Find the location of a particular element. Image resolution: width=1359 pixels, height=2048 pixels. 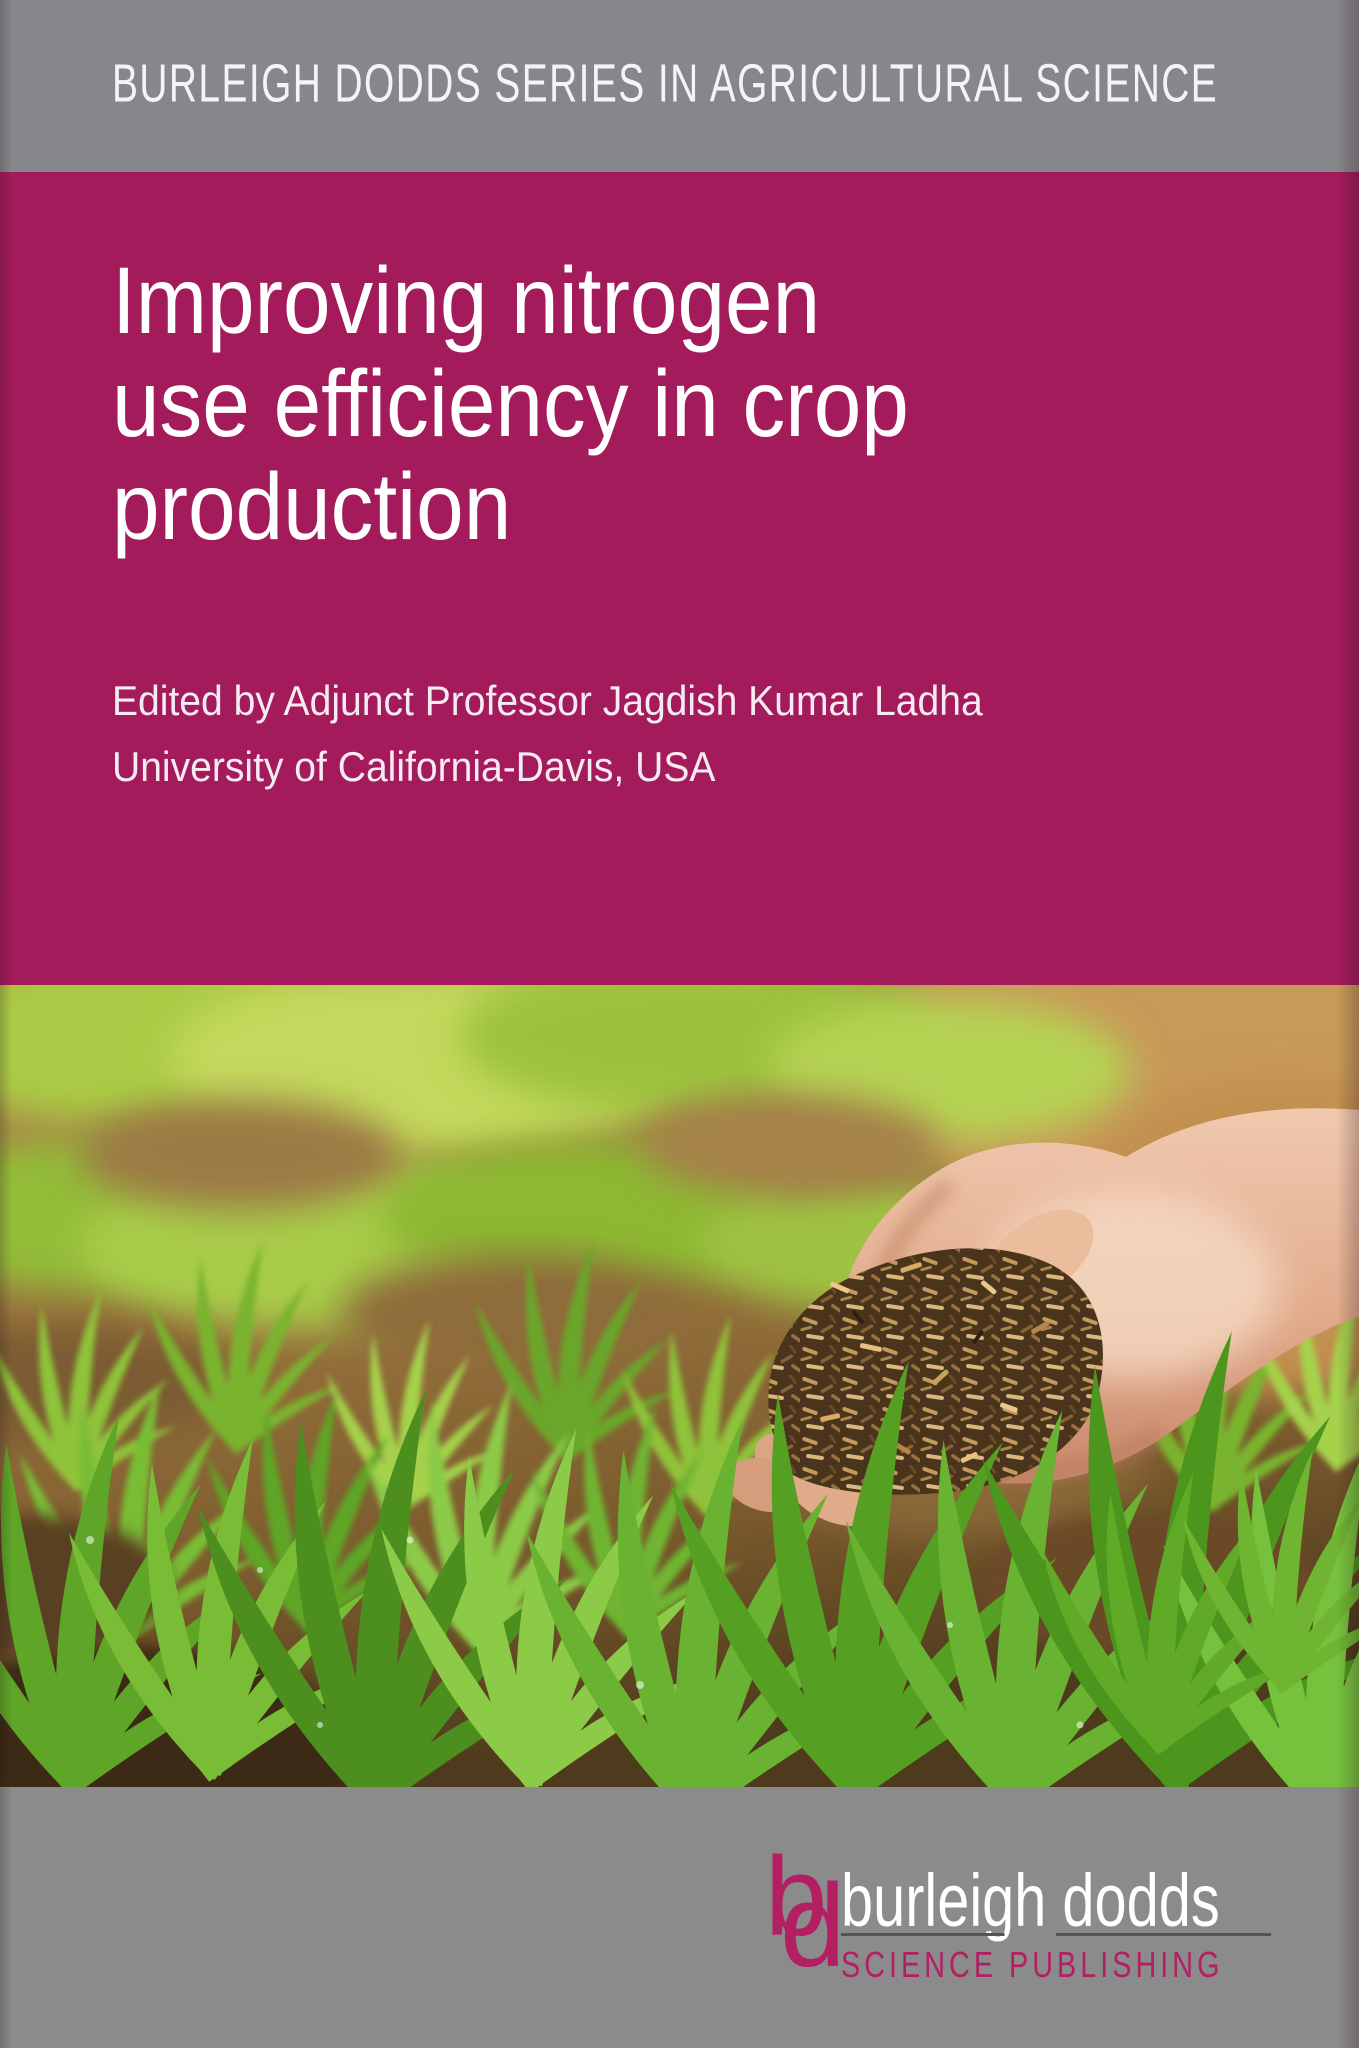

bokeh-dots is located at coordinates (585, 1632).